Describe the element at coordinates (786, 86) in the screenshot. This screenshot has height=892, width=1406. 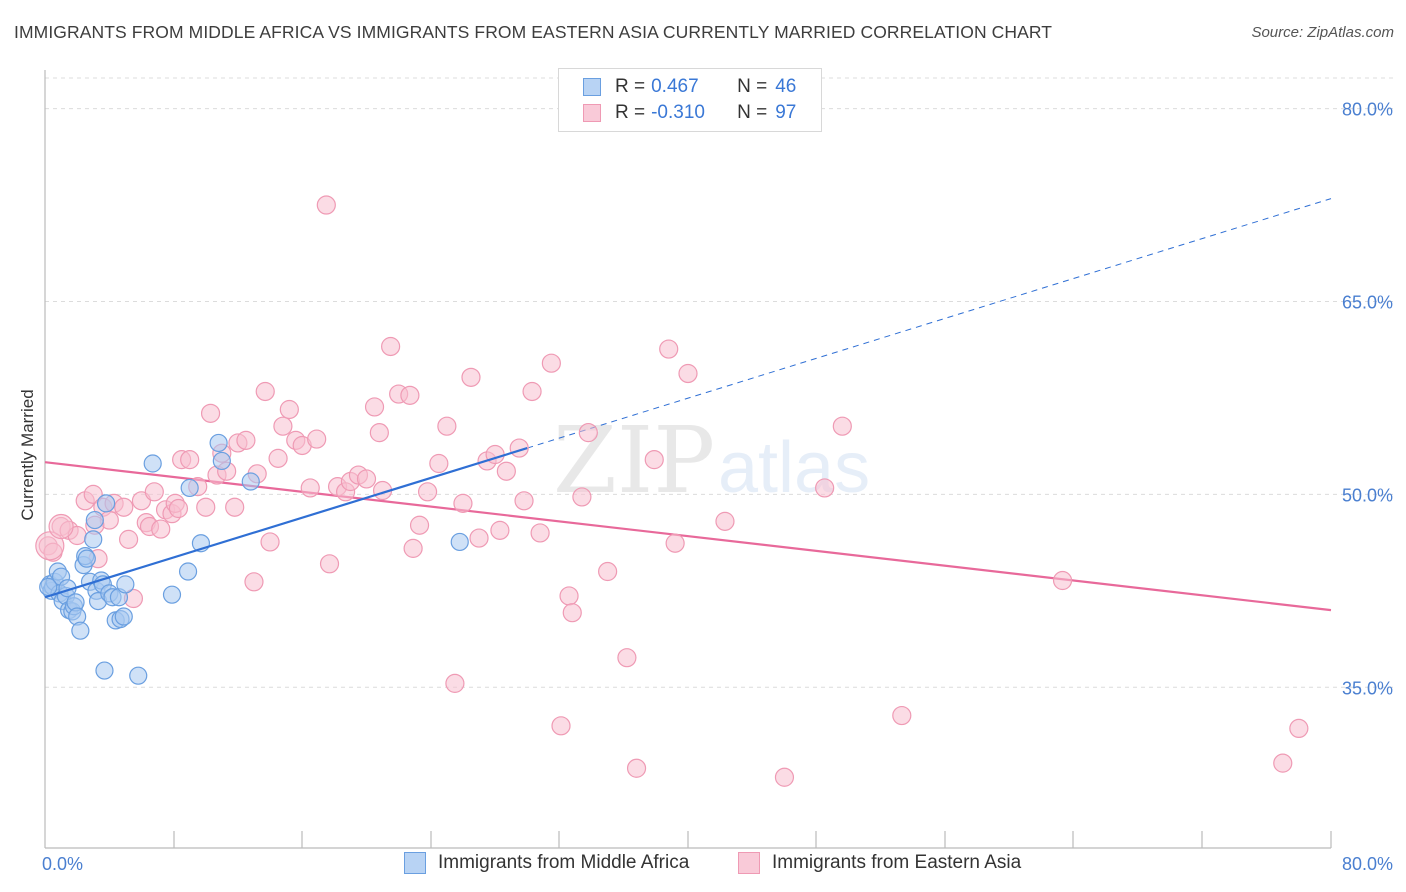
I see `legend-n-value: 46` at that location.